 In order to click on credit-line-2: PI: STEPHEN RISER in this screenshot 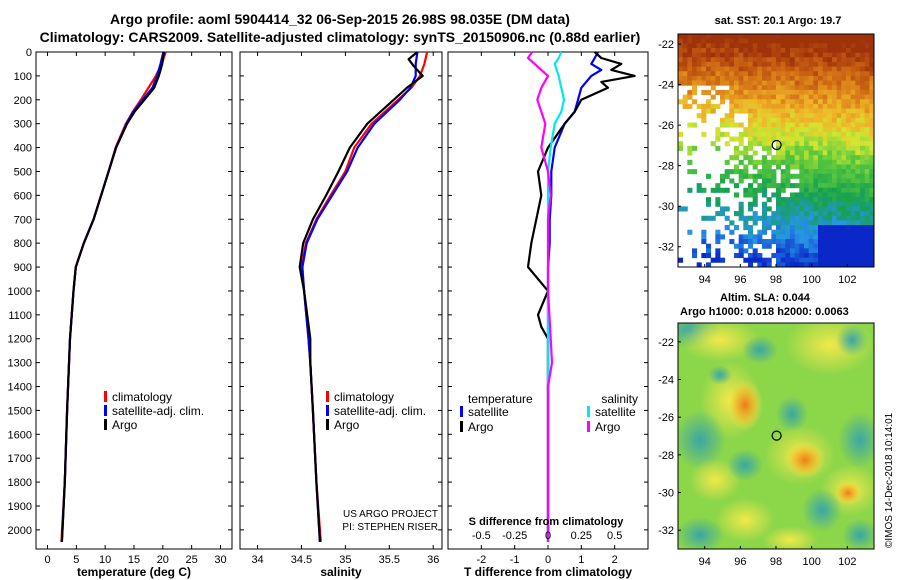, I will do `click(390, 527)`.